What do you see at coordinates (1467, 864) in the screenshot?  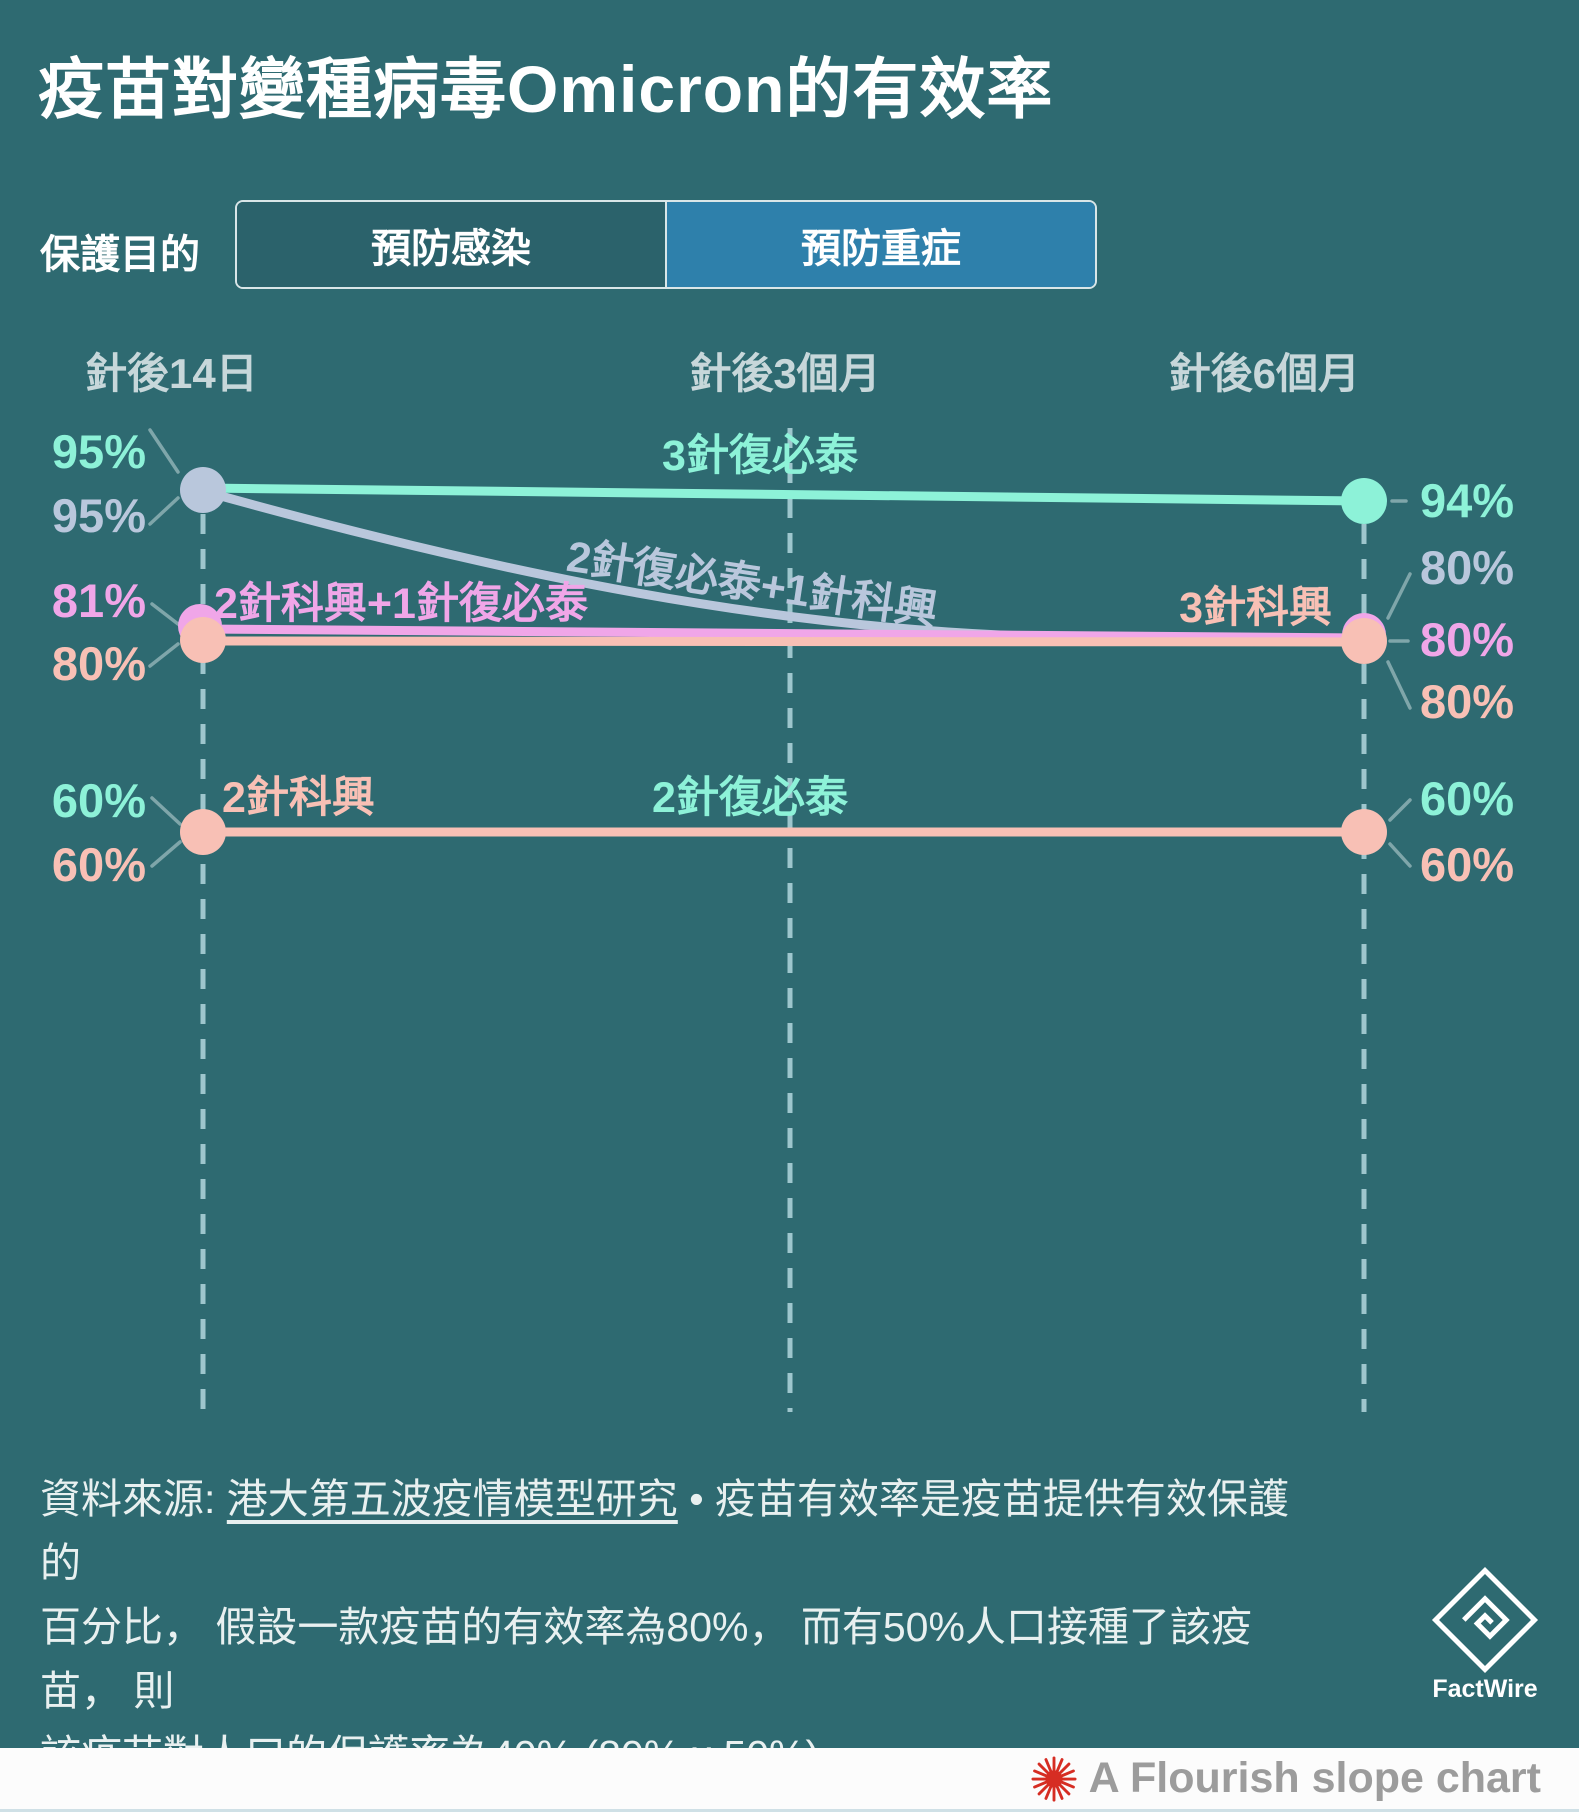 I see `value-right-60-salmon: 60%` at bounding box center [1467, 864].